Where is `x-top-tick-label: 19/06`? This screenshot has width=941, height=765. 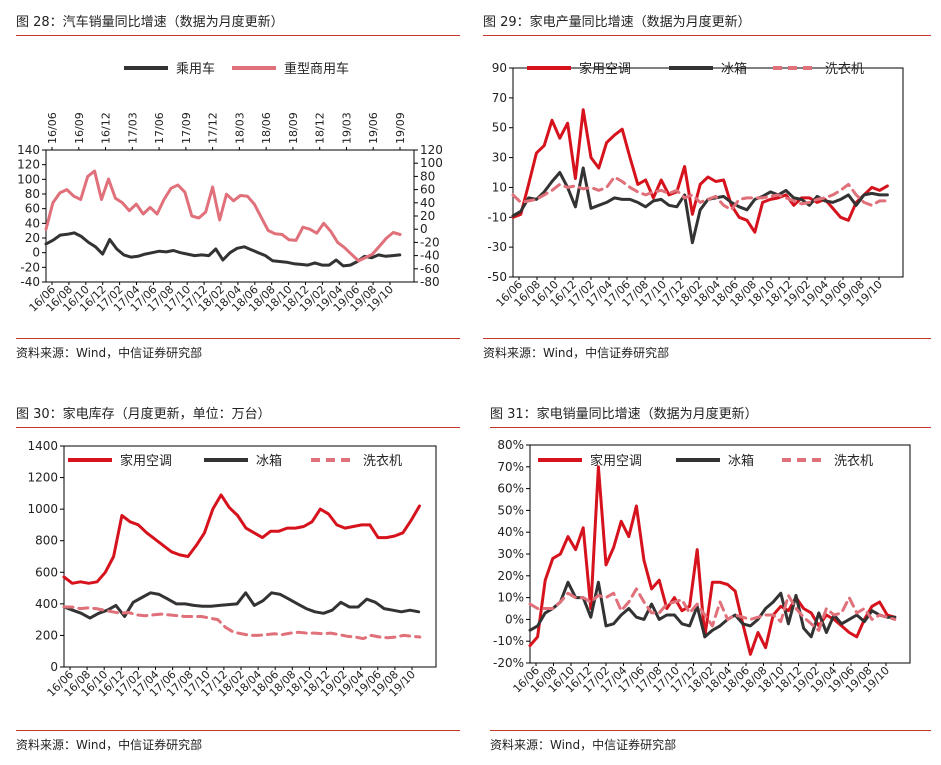 x-top-tick-label: 19/06 is located at coordinates (373, 128).